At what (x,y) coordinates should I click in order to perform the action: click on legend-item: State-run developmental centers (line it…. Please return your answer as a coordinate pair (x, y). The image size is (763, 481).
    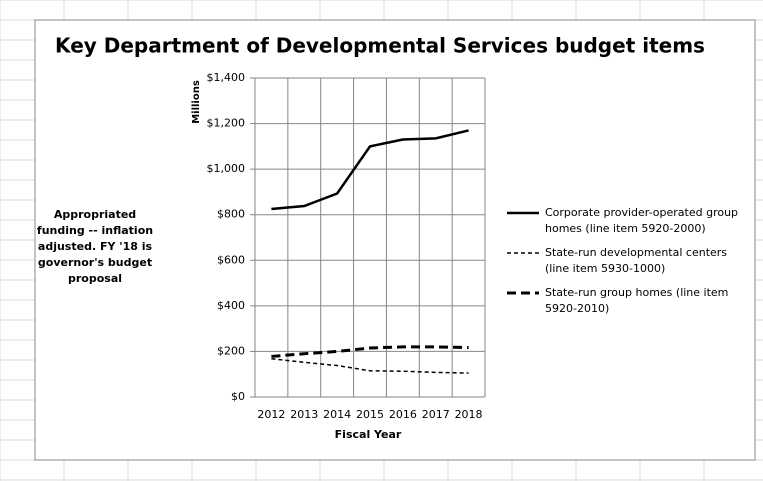
    Looking at the image, I should click on (625, 261).